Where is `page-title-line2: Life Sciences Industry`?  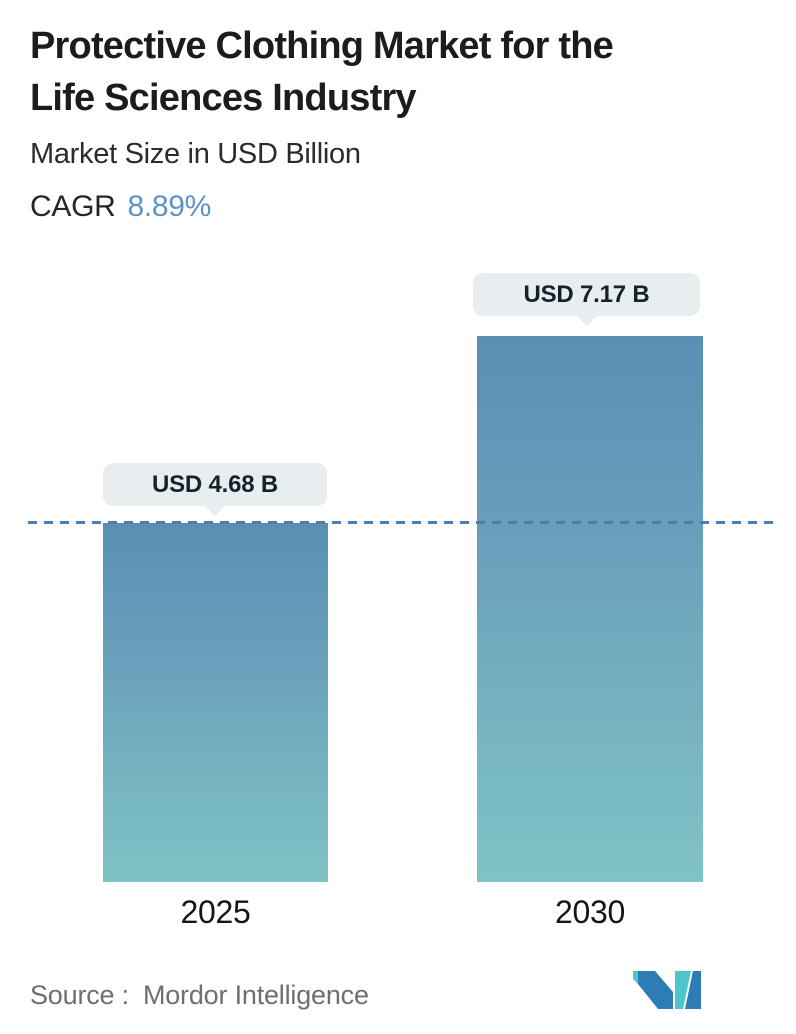 page-title-line2: Life Sciences Industry is located at coordinates (223, 98).